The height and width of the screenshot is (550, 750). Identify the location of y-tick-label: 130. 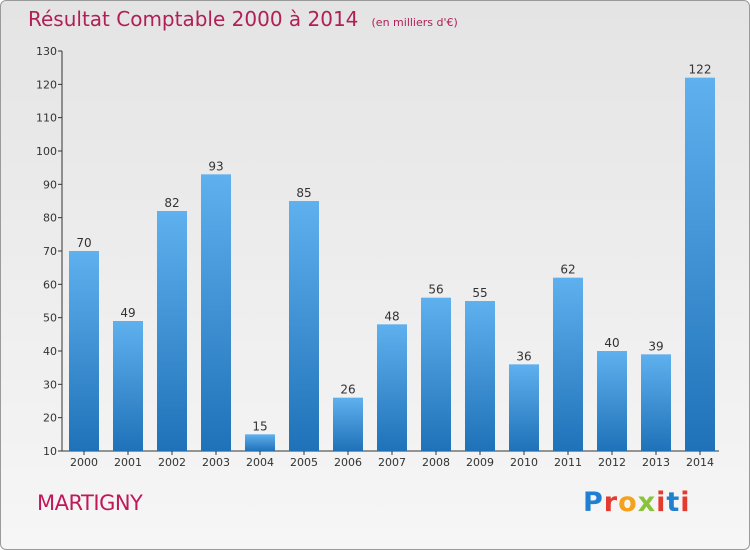
(46, 51).